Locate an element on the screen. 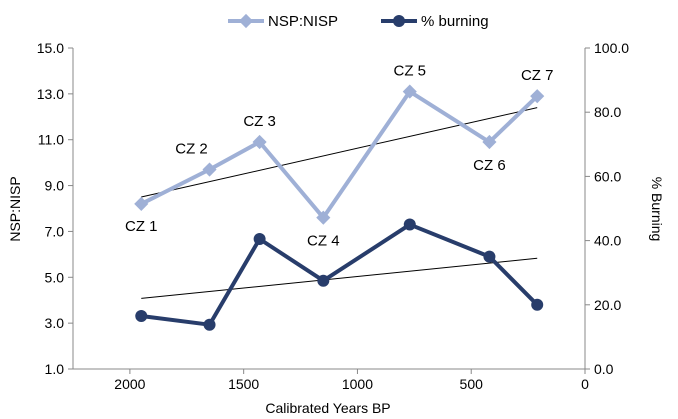 The width and height of the screenshot is (678, 419). legend-item-nsp-nisp: NSP:NISP is located at coordinates (283, 21).